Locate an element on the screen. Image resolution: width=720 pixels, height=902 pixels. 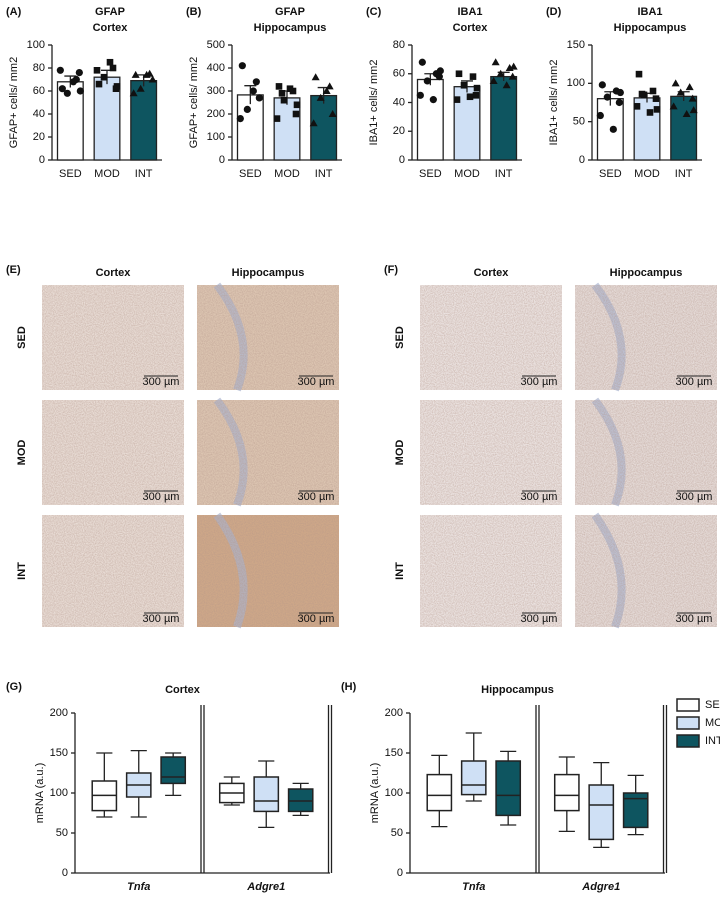
y-tick-label: 200 is located at coordinates (394, 713).